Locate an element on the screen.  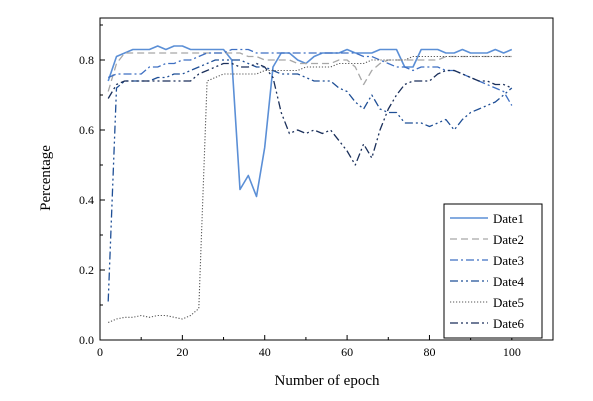
x-axis-title: Number of epoch is located at coordinates (327, 381).